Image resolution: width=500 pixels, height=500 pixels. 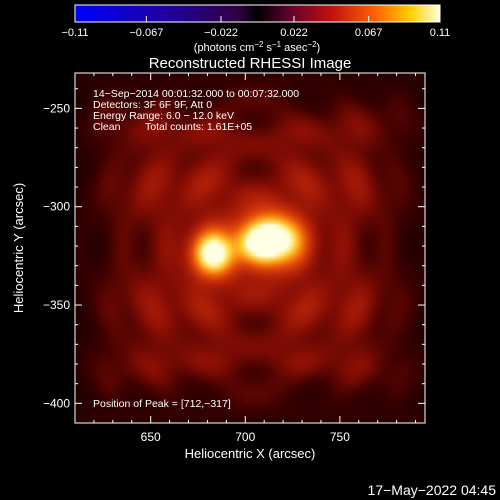 What do you see at coordinates (162, 404) in the screenshot?
I see `info-peak: Position of Peak = [712,−317]` at bounding box center [162, 404].